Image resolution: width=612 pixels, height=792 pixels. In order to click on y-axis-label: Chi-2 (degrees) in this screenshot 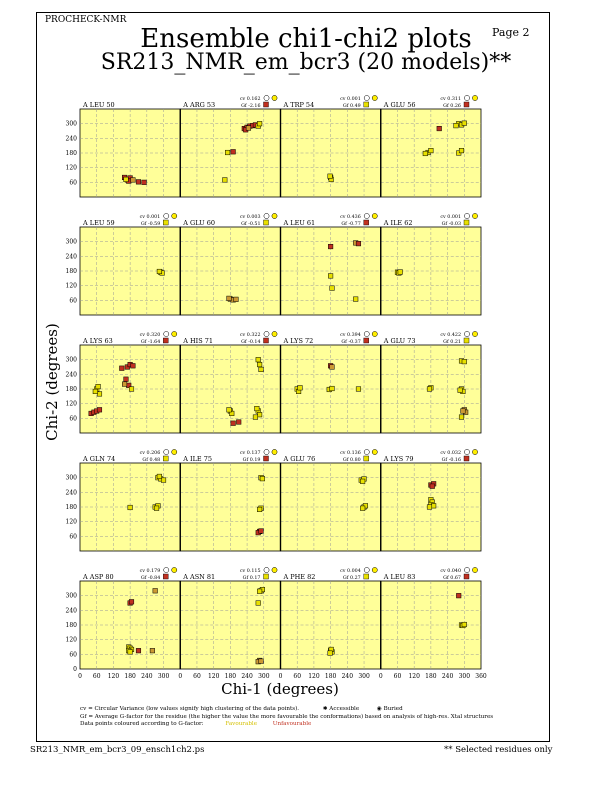, I will do `click(52, 382)`.